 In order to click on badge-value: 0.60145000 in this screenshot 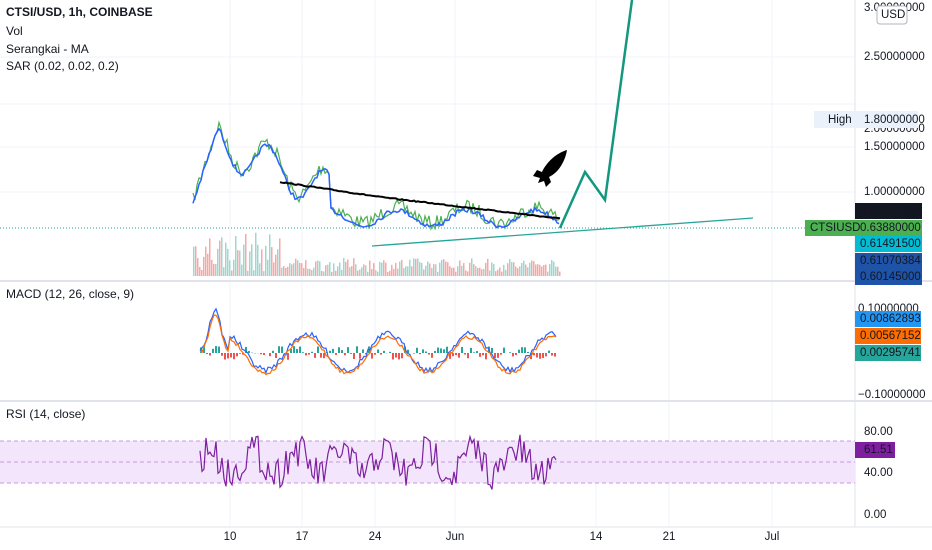, I will do `click(890, 277)`.